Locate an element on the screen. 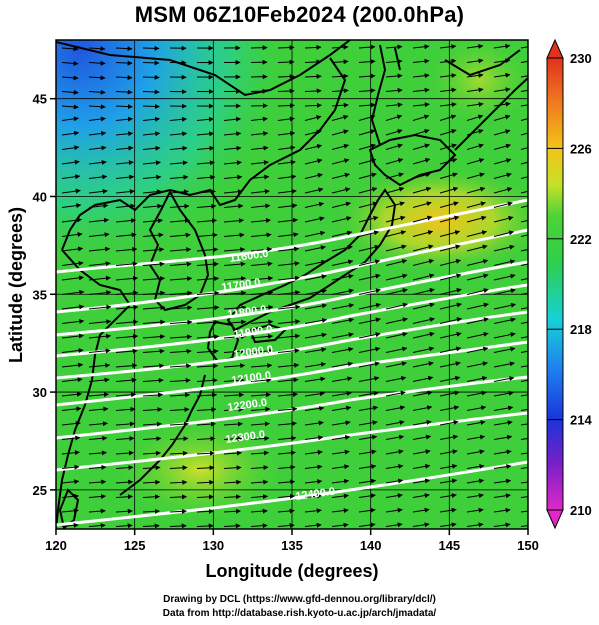 This screenshot has height=625, width=599. contour-label: 12100.0 is located at coordinates (251, 378).